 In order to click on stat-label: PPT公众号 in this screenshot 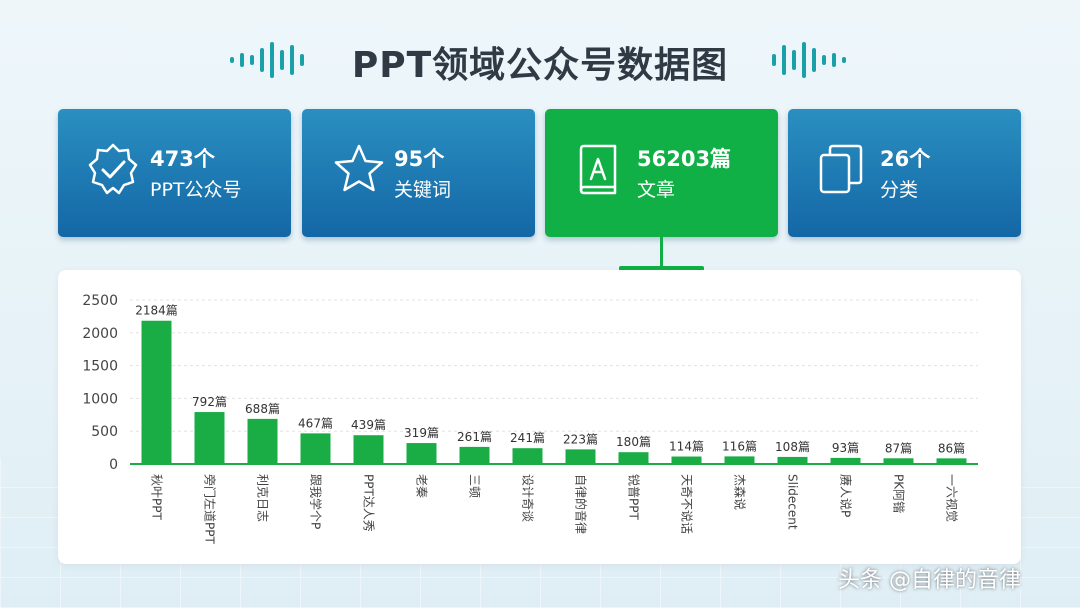, I will do `click(196, 190)`.